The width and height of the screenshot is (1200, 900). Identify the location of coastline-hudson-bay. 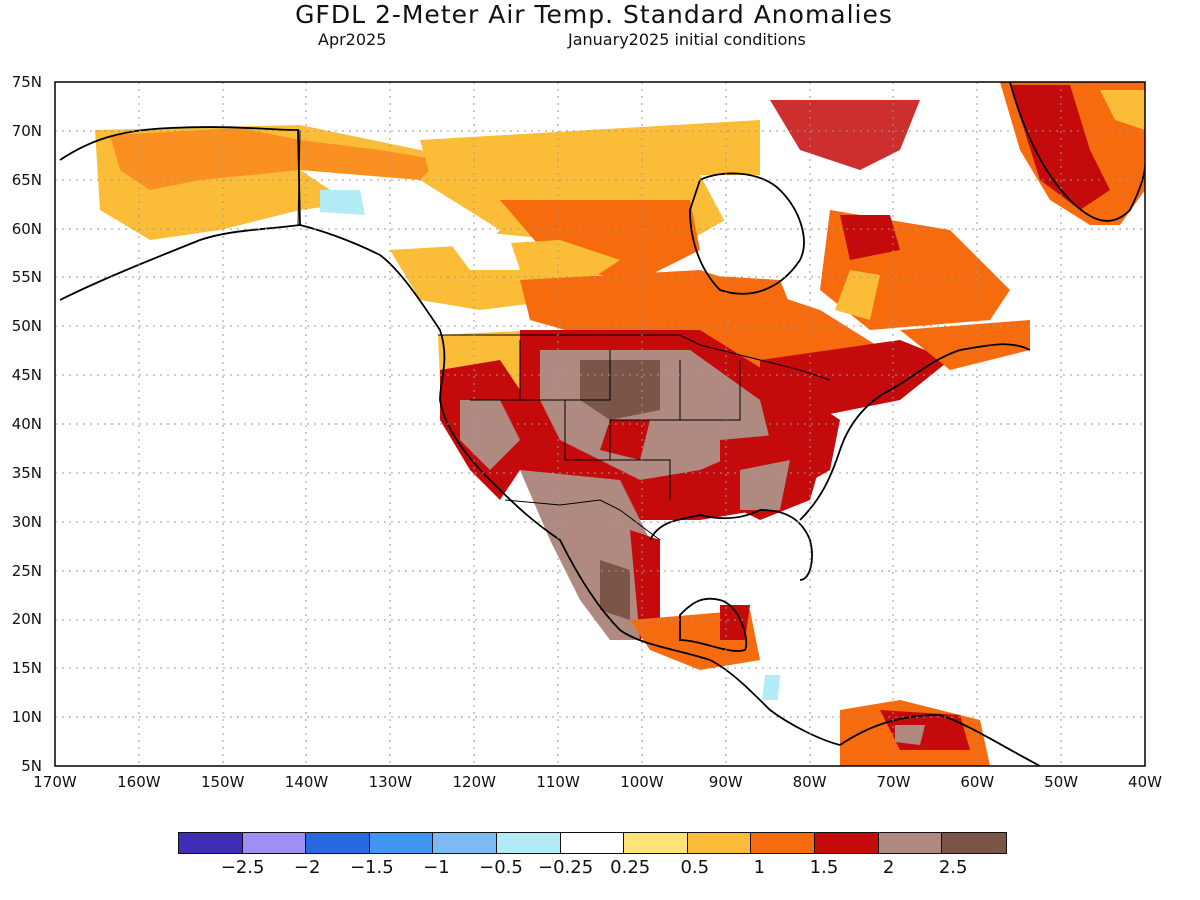
(747, 233).